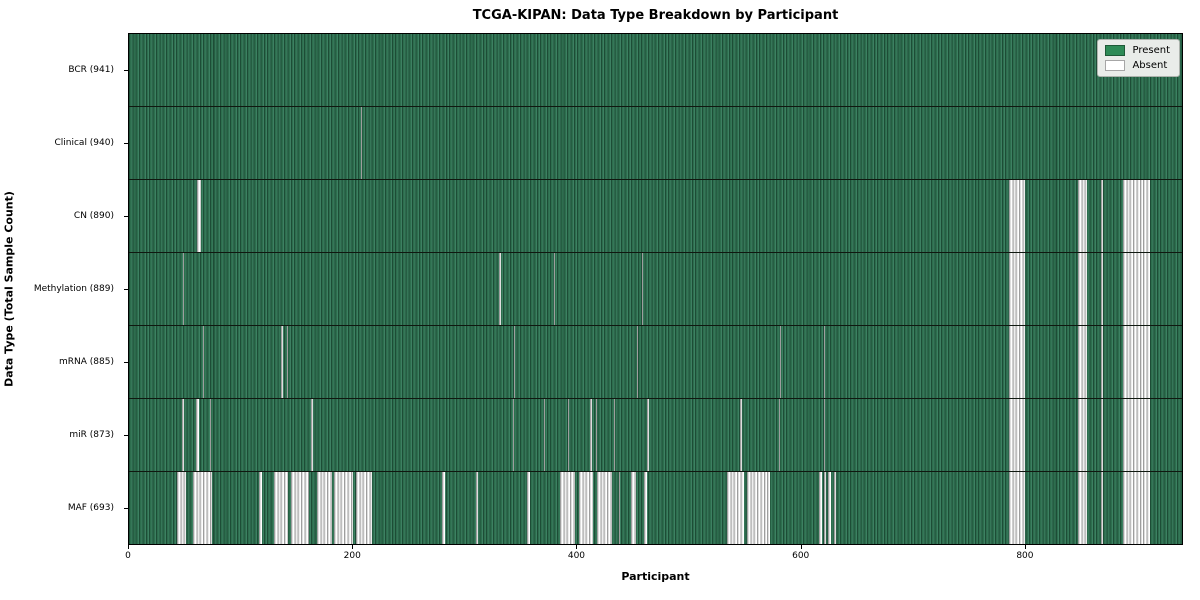 This screenshot has height=600, width=1200. I want to click on data-type-row-clinical, so click(655, 142).